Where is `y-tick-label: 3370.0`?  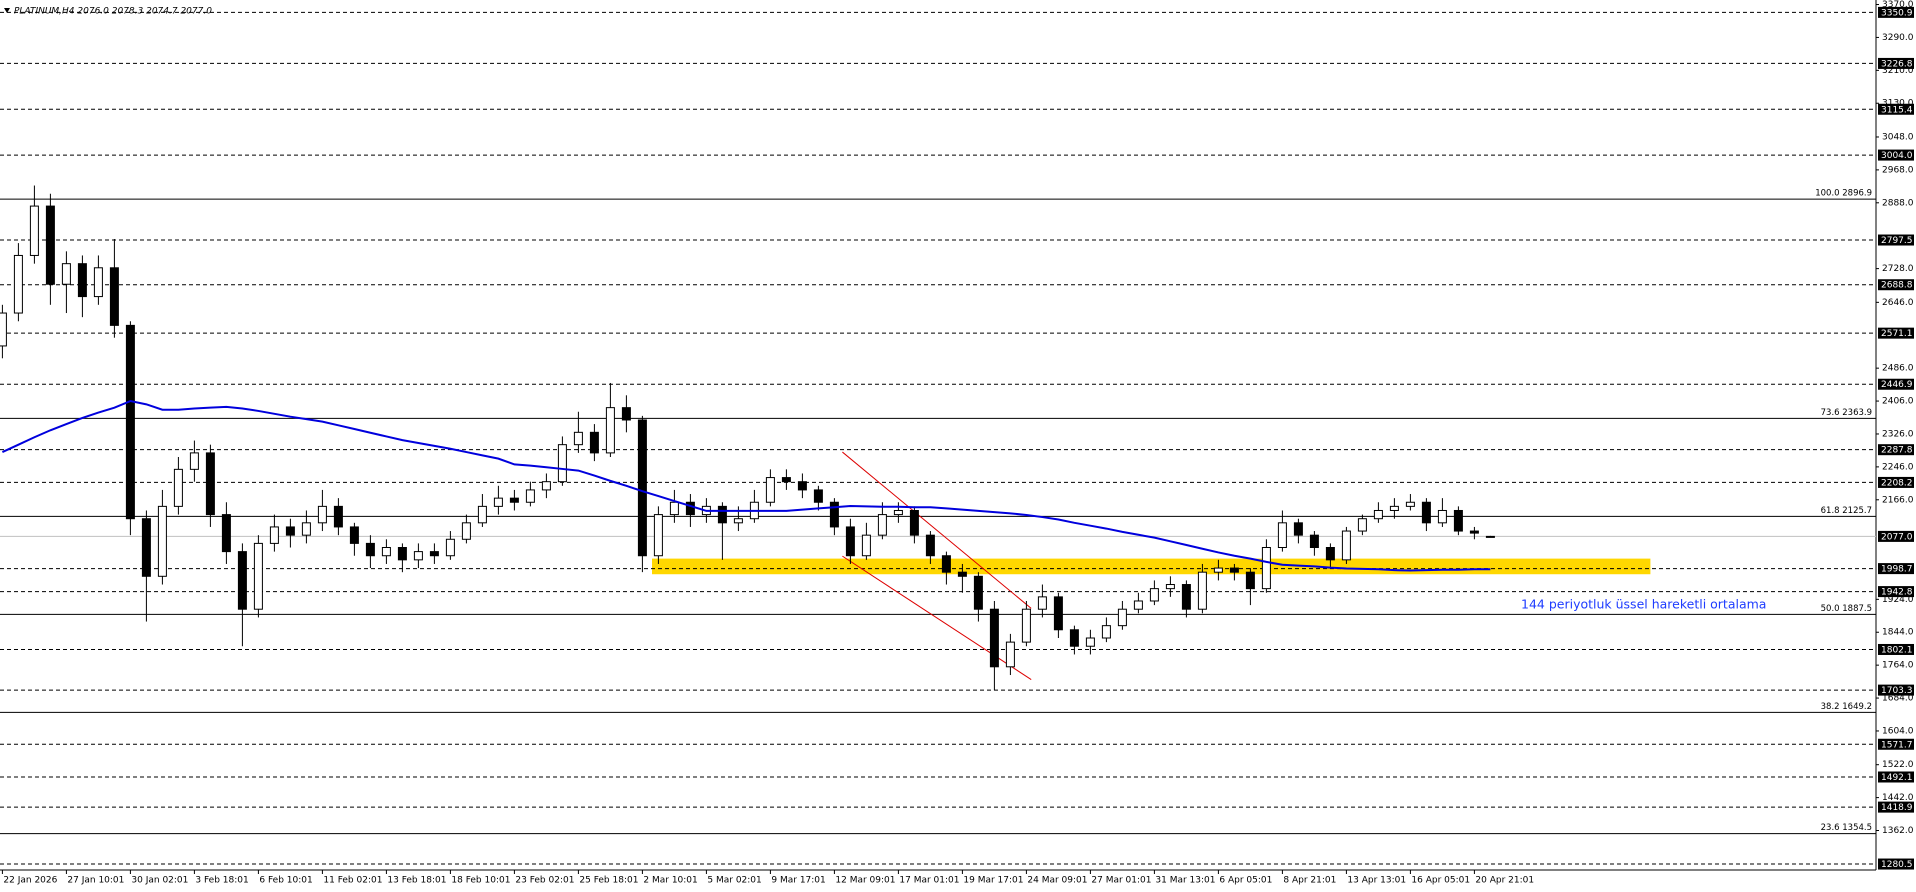 y-tick-label: 3370.0 is located at coordinates (1898, 5).